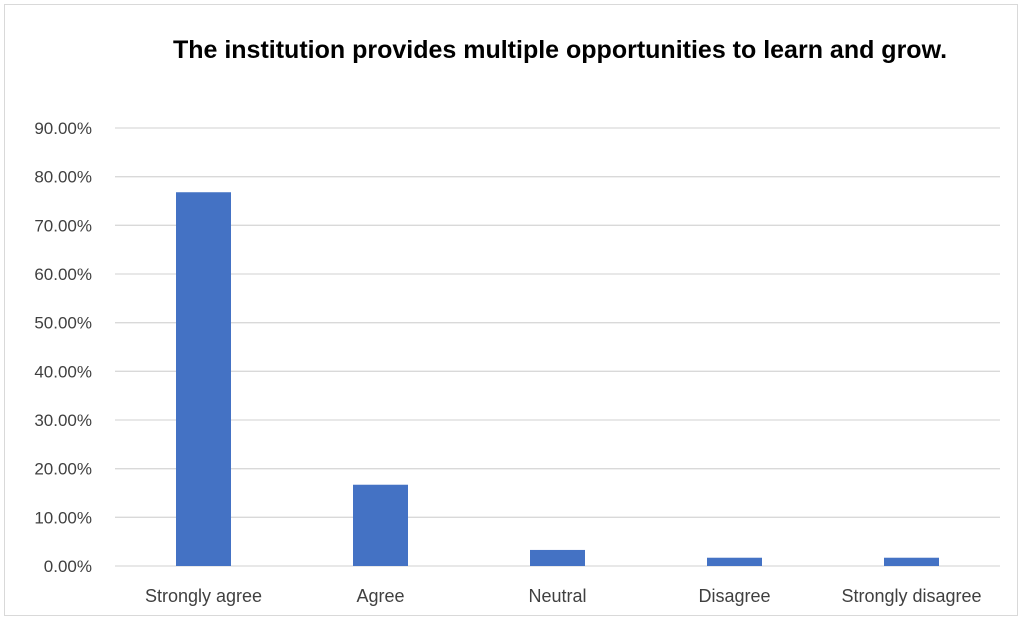 The height and width of the screenshot is (622, 1024). I want to click on y-tick-label: 40.00%, so click(63, 371).